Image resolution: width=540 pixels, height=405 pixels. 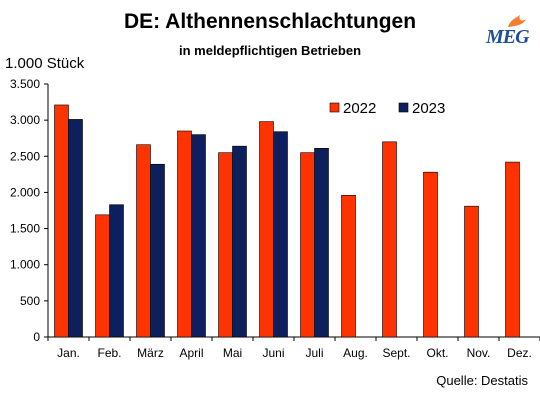 I want to click on bar-2023-Mai, so click(x=239, y=241).